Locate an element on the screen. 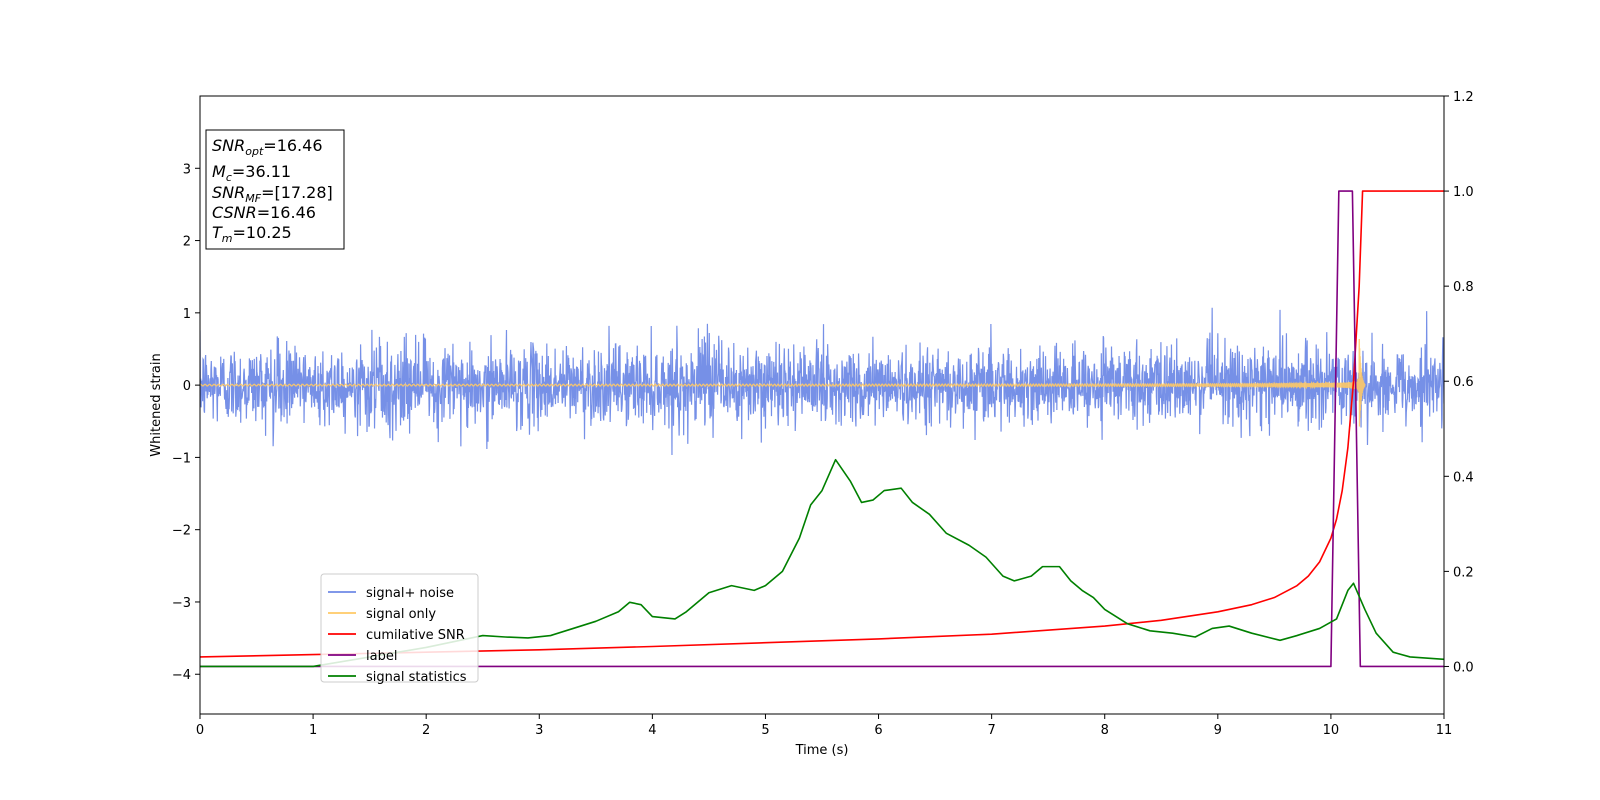  series-signal-only is located at coordinates (783, 382).